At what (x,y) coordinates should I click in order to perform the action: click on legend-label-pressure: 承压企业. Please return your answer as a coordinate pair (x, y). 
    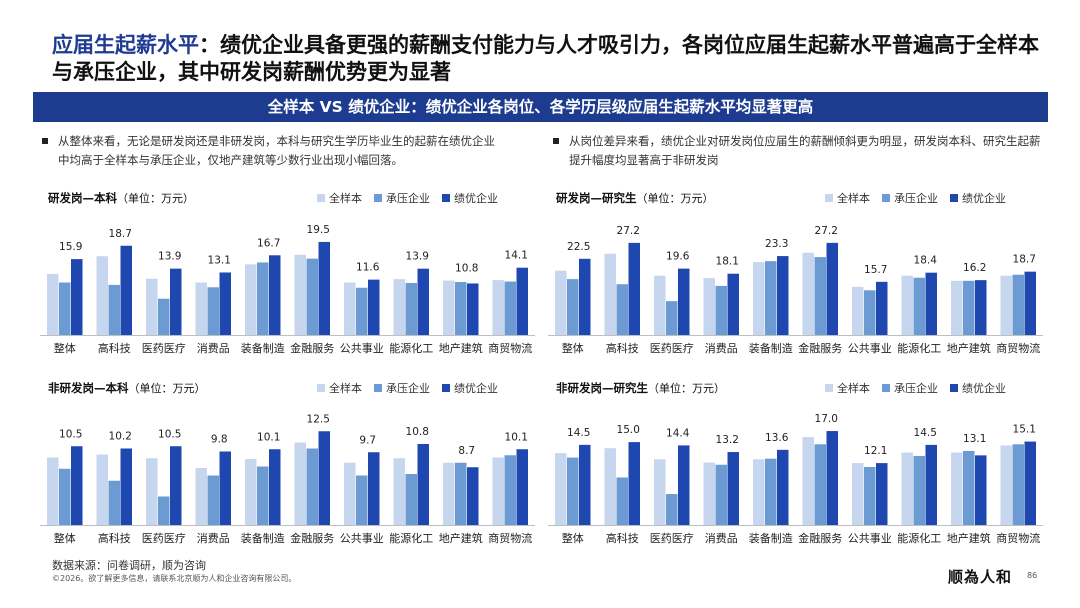
    Looking at the image, I should click on (408, 198).